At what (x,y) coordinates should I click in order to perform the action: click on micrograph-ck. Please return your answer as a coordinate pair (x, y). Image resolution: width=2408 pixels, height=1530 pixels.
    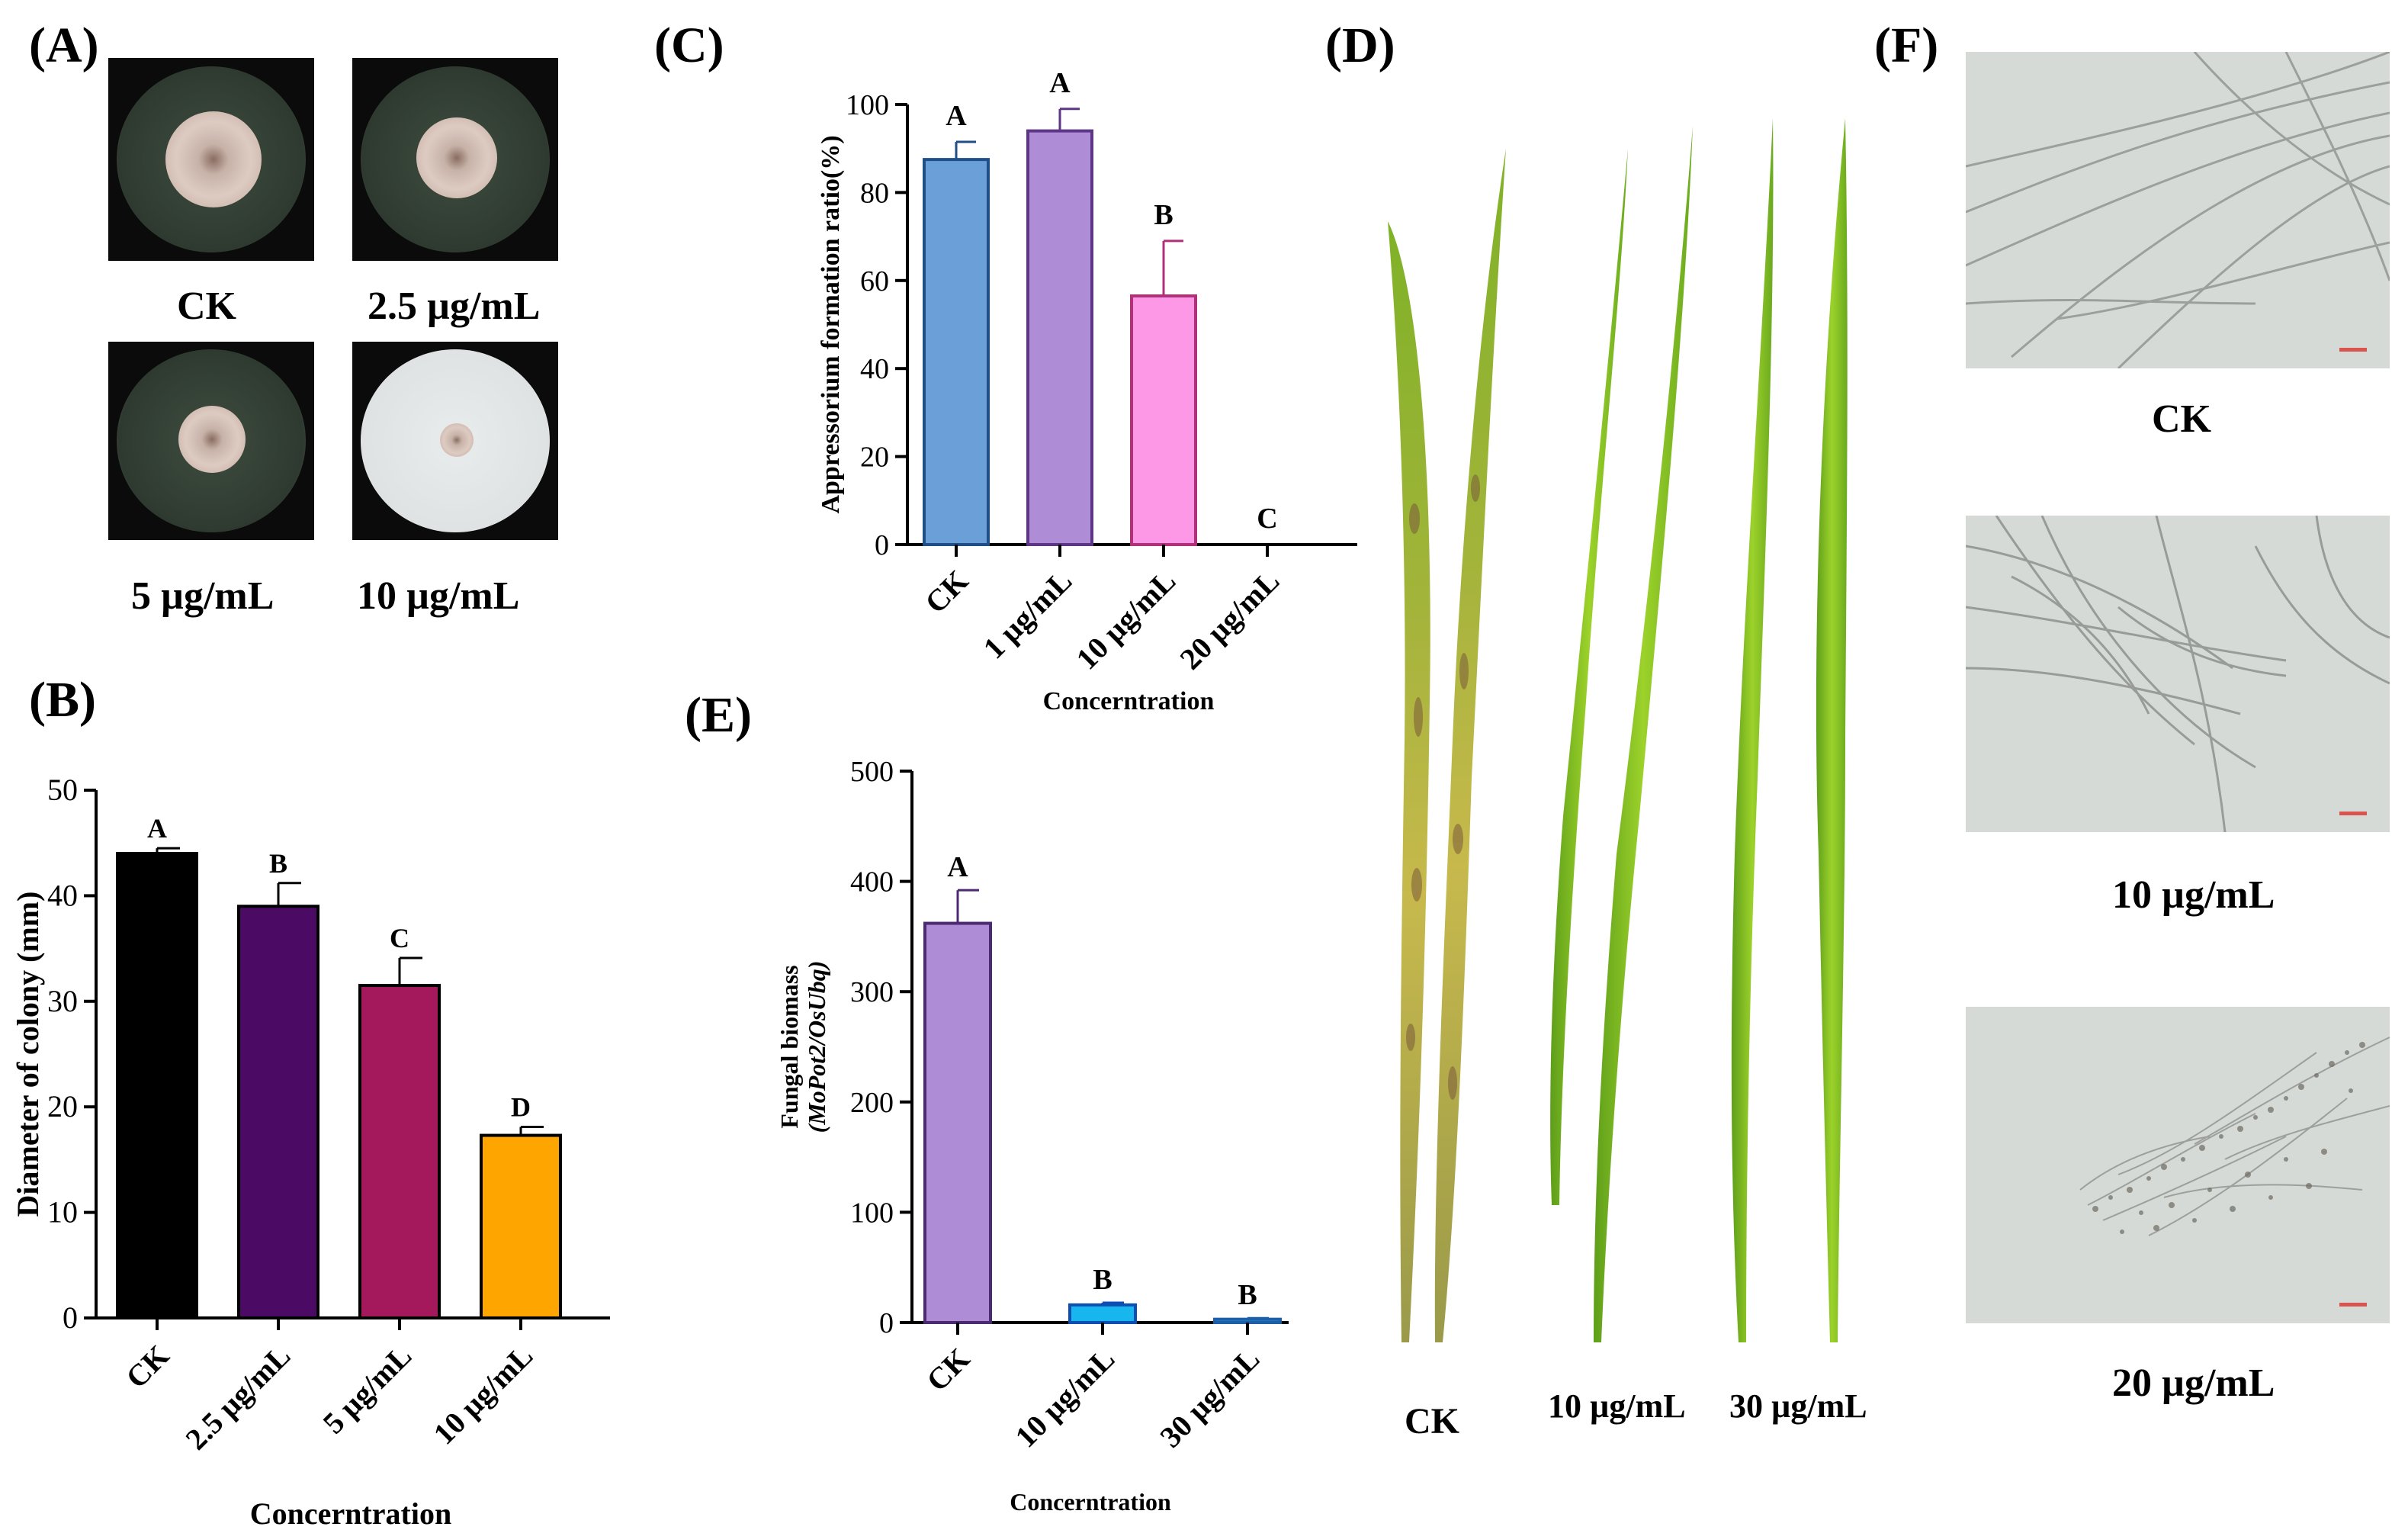
    Looking at the image, I should click on (2178, 210).